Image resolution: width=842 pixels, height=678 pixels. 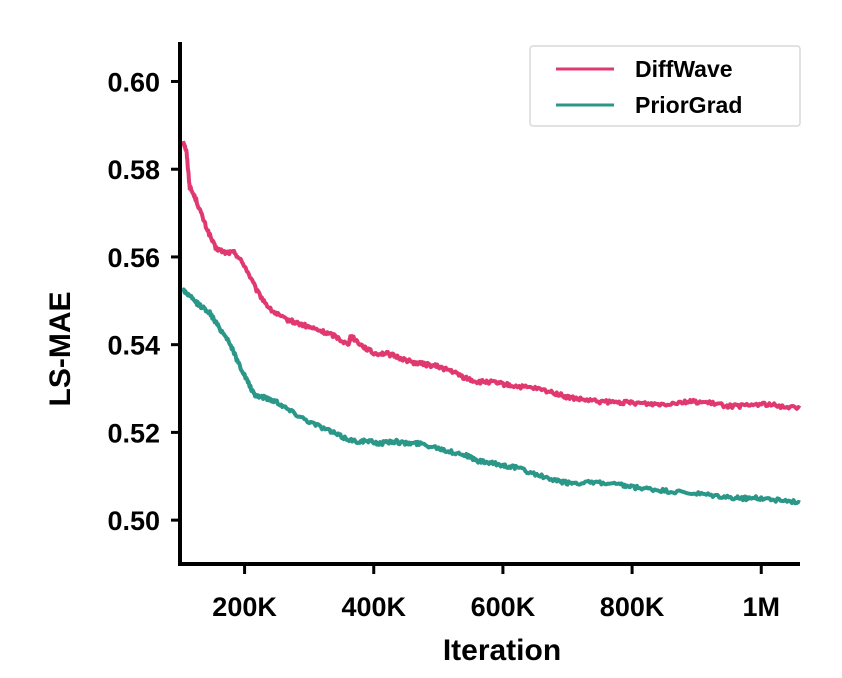 I want to click on legend-label-priorgrad: PriorGrad, so click(x=688, y=105).